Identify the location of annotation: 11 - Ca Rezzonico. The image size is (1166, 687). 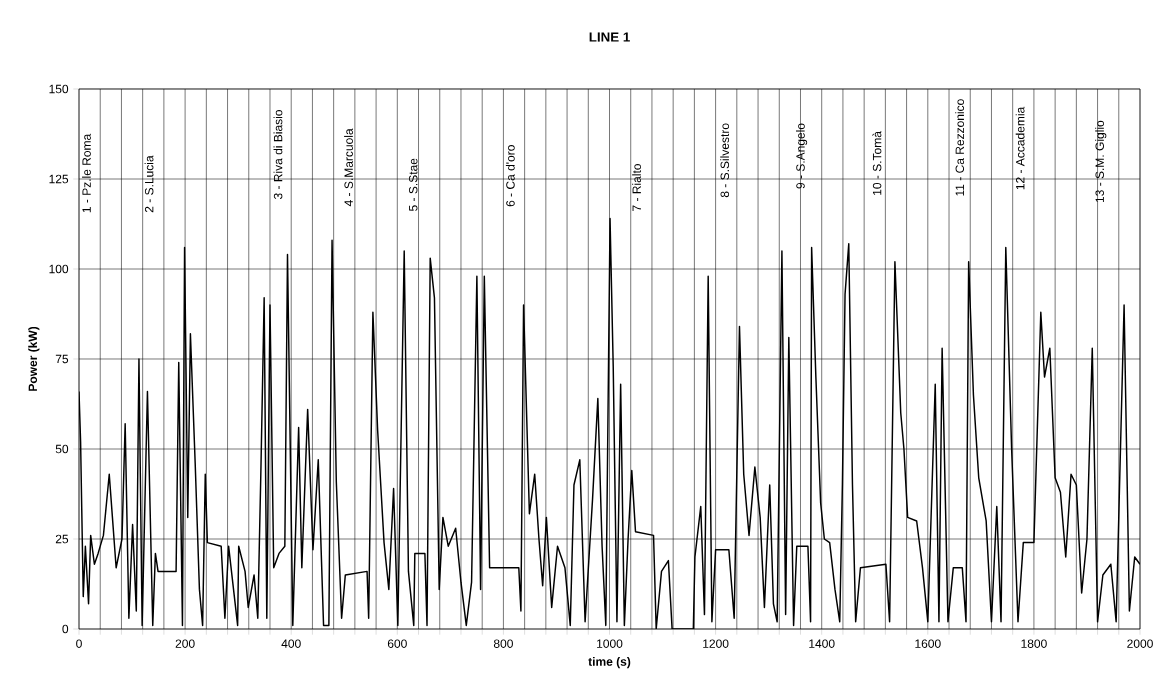
(960, 147).